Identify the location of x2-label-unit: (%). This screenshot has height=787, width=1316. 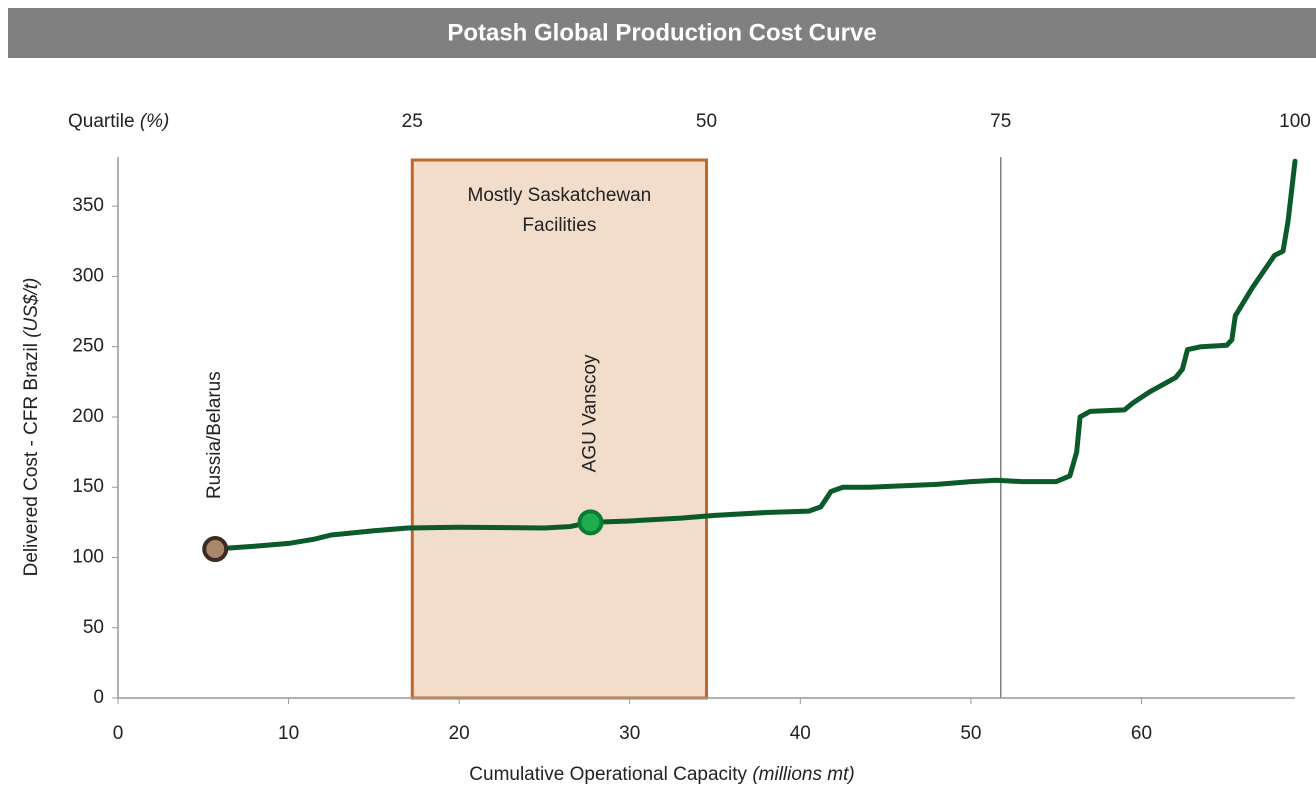
(155, 121).